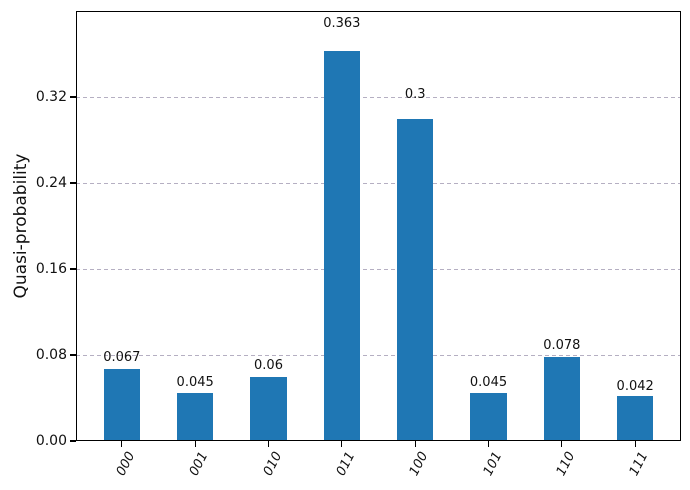 This screenshot has height=490, width=690. What do you see at coordinates (415, 95) in the screenshot?
I see `bar-value-label: 0.3` at bounding box center [415, 95].